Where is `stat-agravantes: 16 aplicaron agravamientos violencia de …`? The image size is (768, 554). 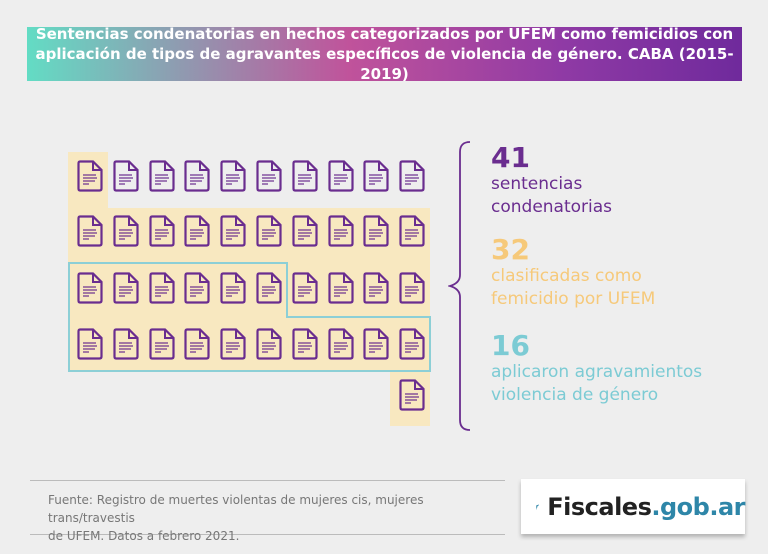 stat-agravantes: 16 aplicaron agravamientos violencia de … is located at coordinates (596, 369).